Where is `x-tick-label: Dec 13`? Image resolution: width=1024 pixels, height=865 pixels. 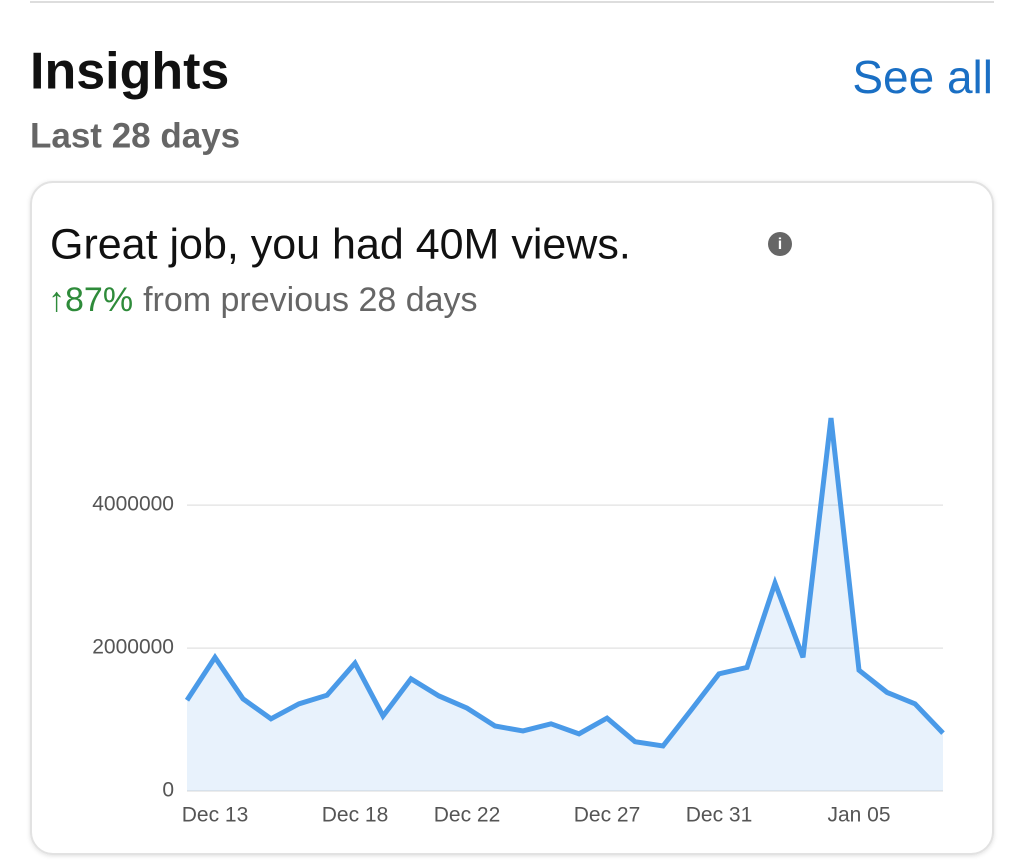 x-tick-label: Dec 13 is located at coordinates (215, 815).